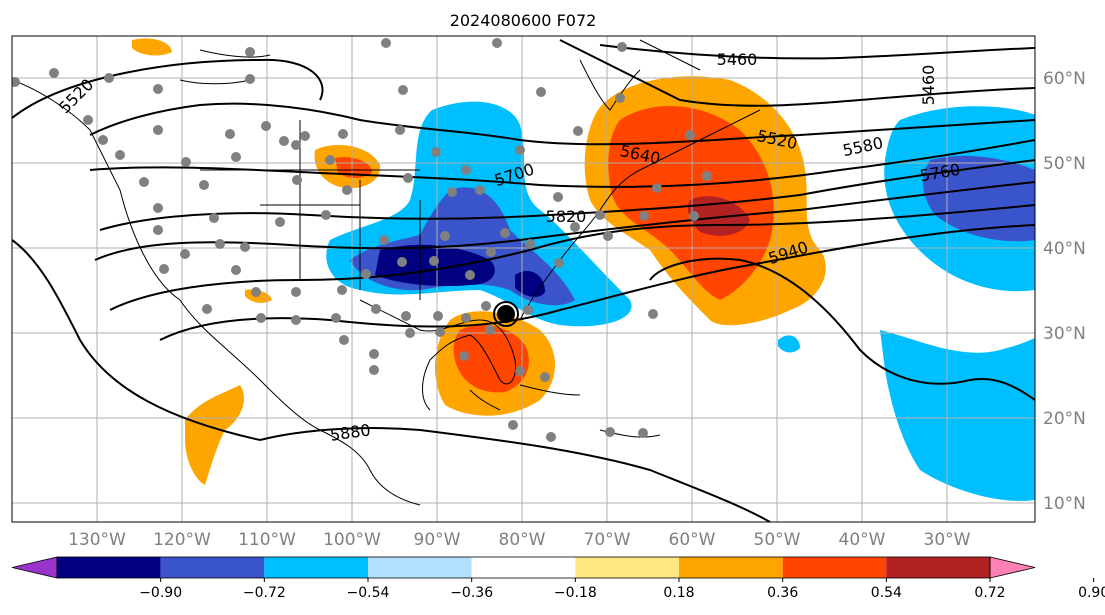 This screenshot has width=1105, height=615. What do you see at coordinates (494, 363) in the screenshot?
I see `anomaly-field-positive-gulf` at bounding box center [494, 363].